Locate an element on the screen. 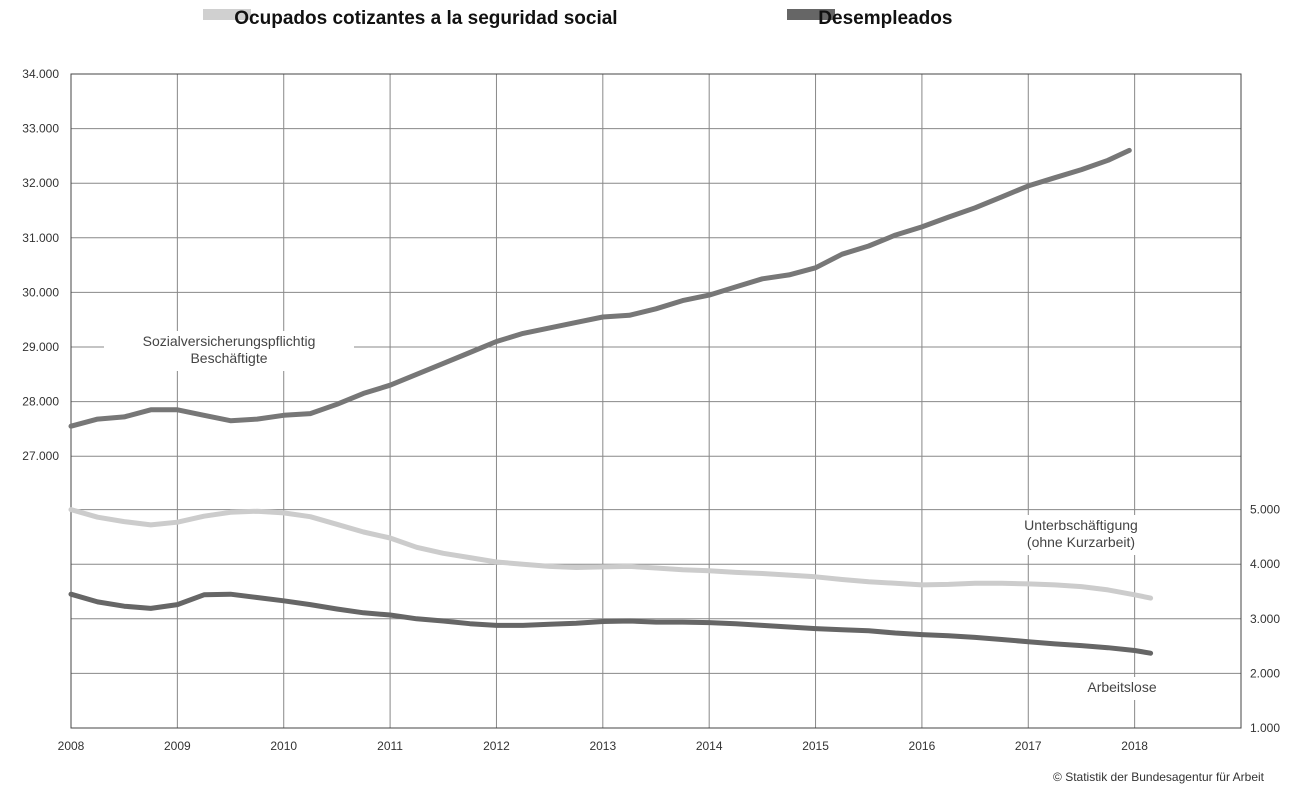 This screenshot has width=1295, height=787. series-arbeitslose is located at coordinates (611, 623).